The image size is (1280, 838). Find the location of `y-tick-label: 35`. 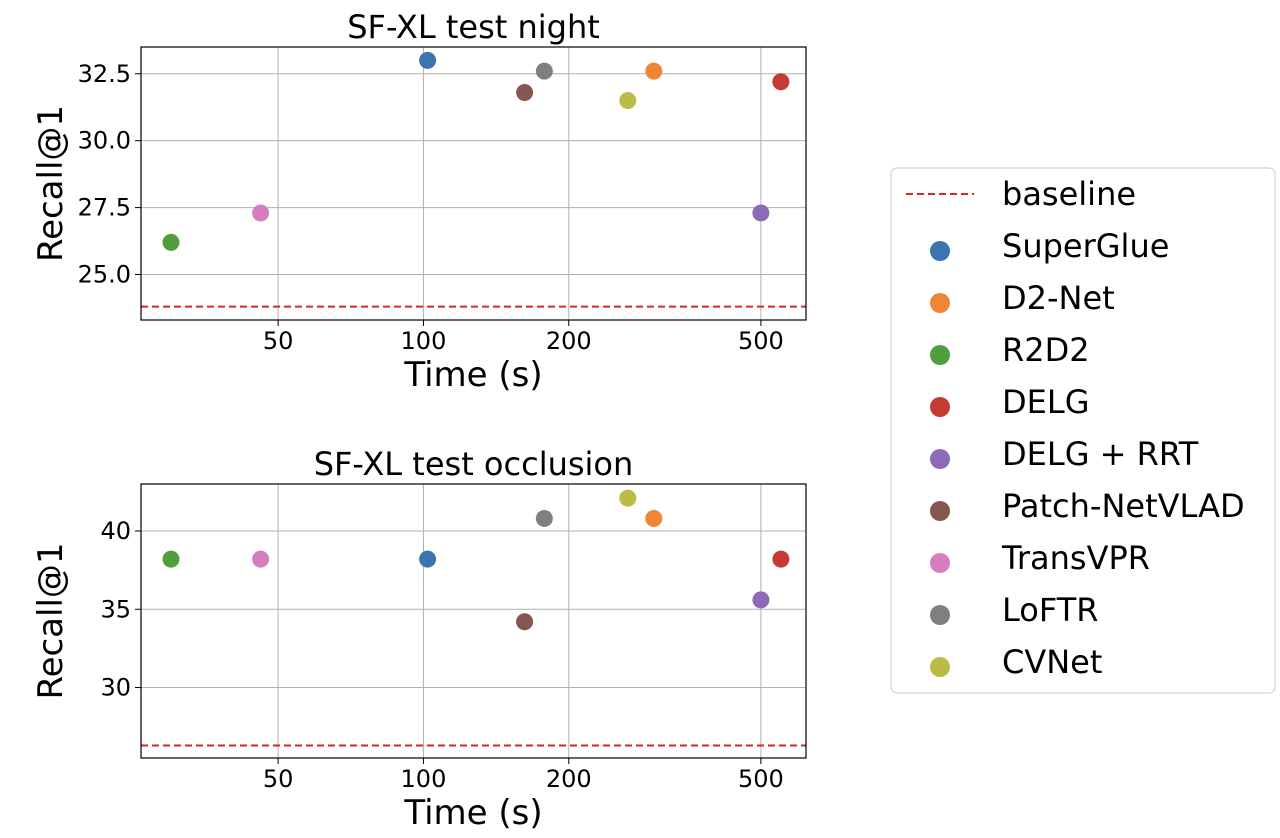

y-tick-label: 35 is located at coordinates (115, 609).